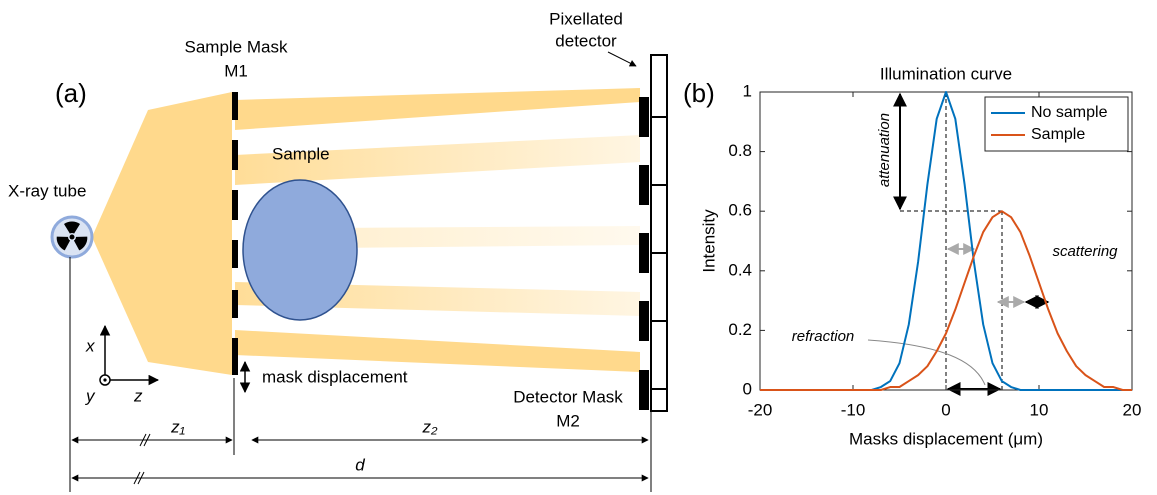 The width and height of the screenshot is (1157, 495). What do you see at coordinates (72, 236) in the screenshot?
I see `radiation-icon` at bounding box center [72, 236].